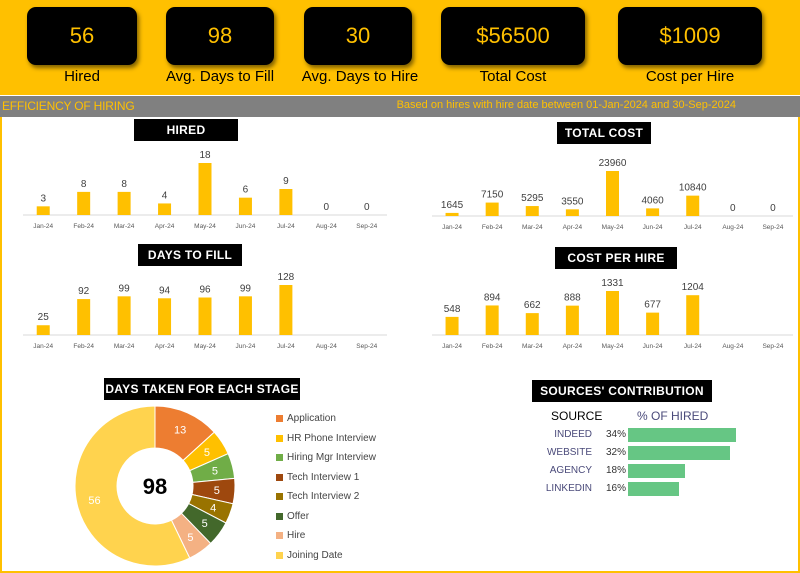 This screenshot has height=573, width=800. What do you see at coordinates (246, 346) in the screenshot?
I see `days_to_fill-tick-label: Jun-24` at bounding box center [246, 346].